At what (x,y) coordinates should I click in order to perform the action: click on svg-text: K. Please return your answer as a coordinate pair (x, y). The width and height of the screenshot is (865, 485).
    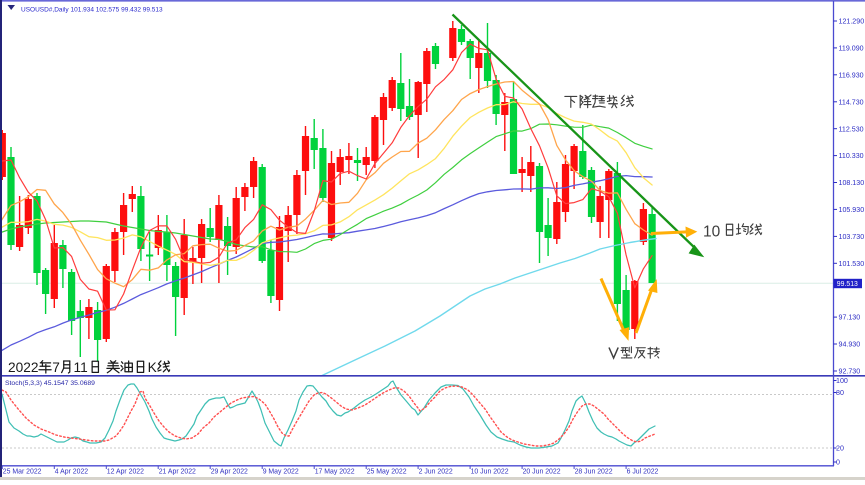
    Looking at the image, I should click on (152, 367).